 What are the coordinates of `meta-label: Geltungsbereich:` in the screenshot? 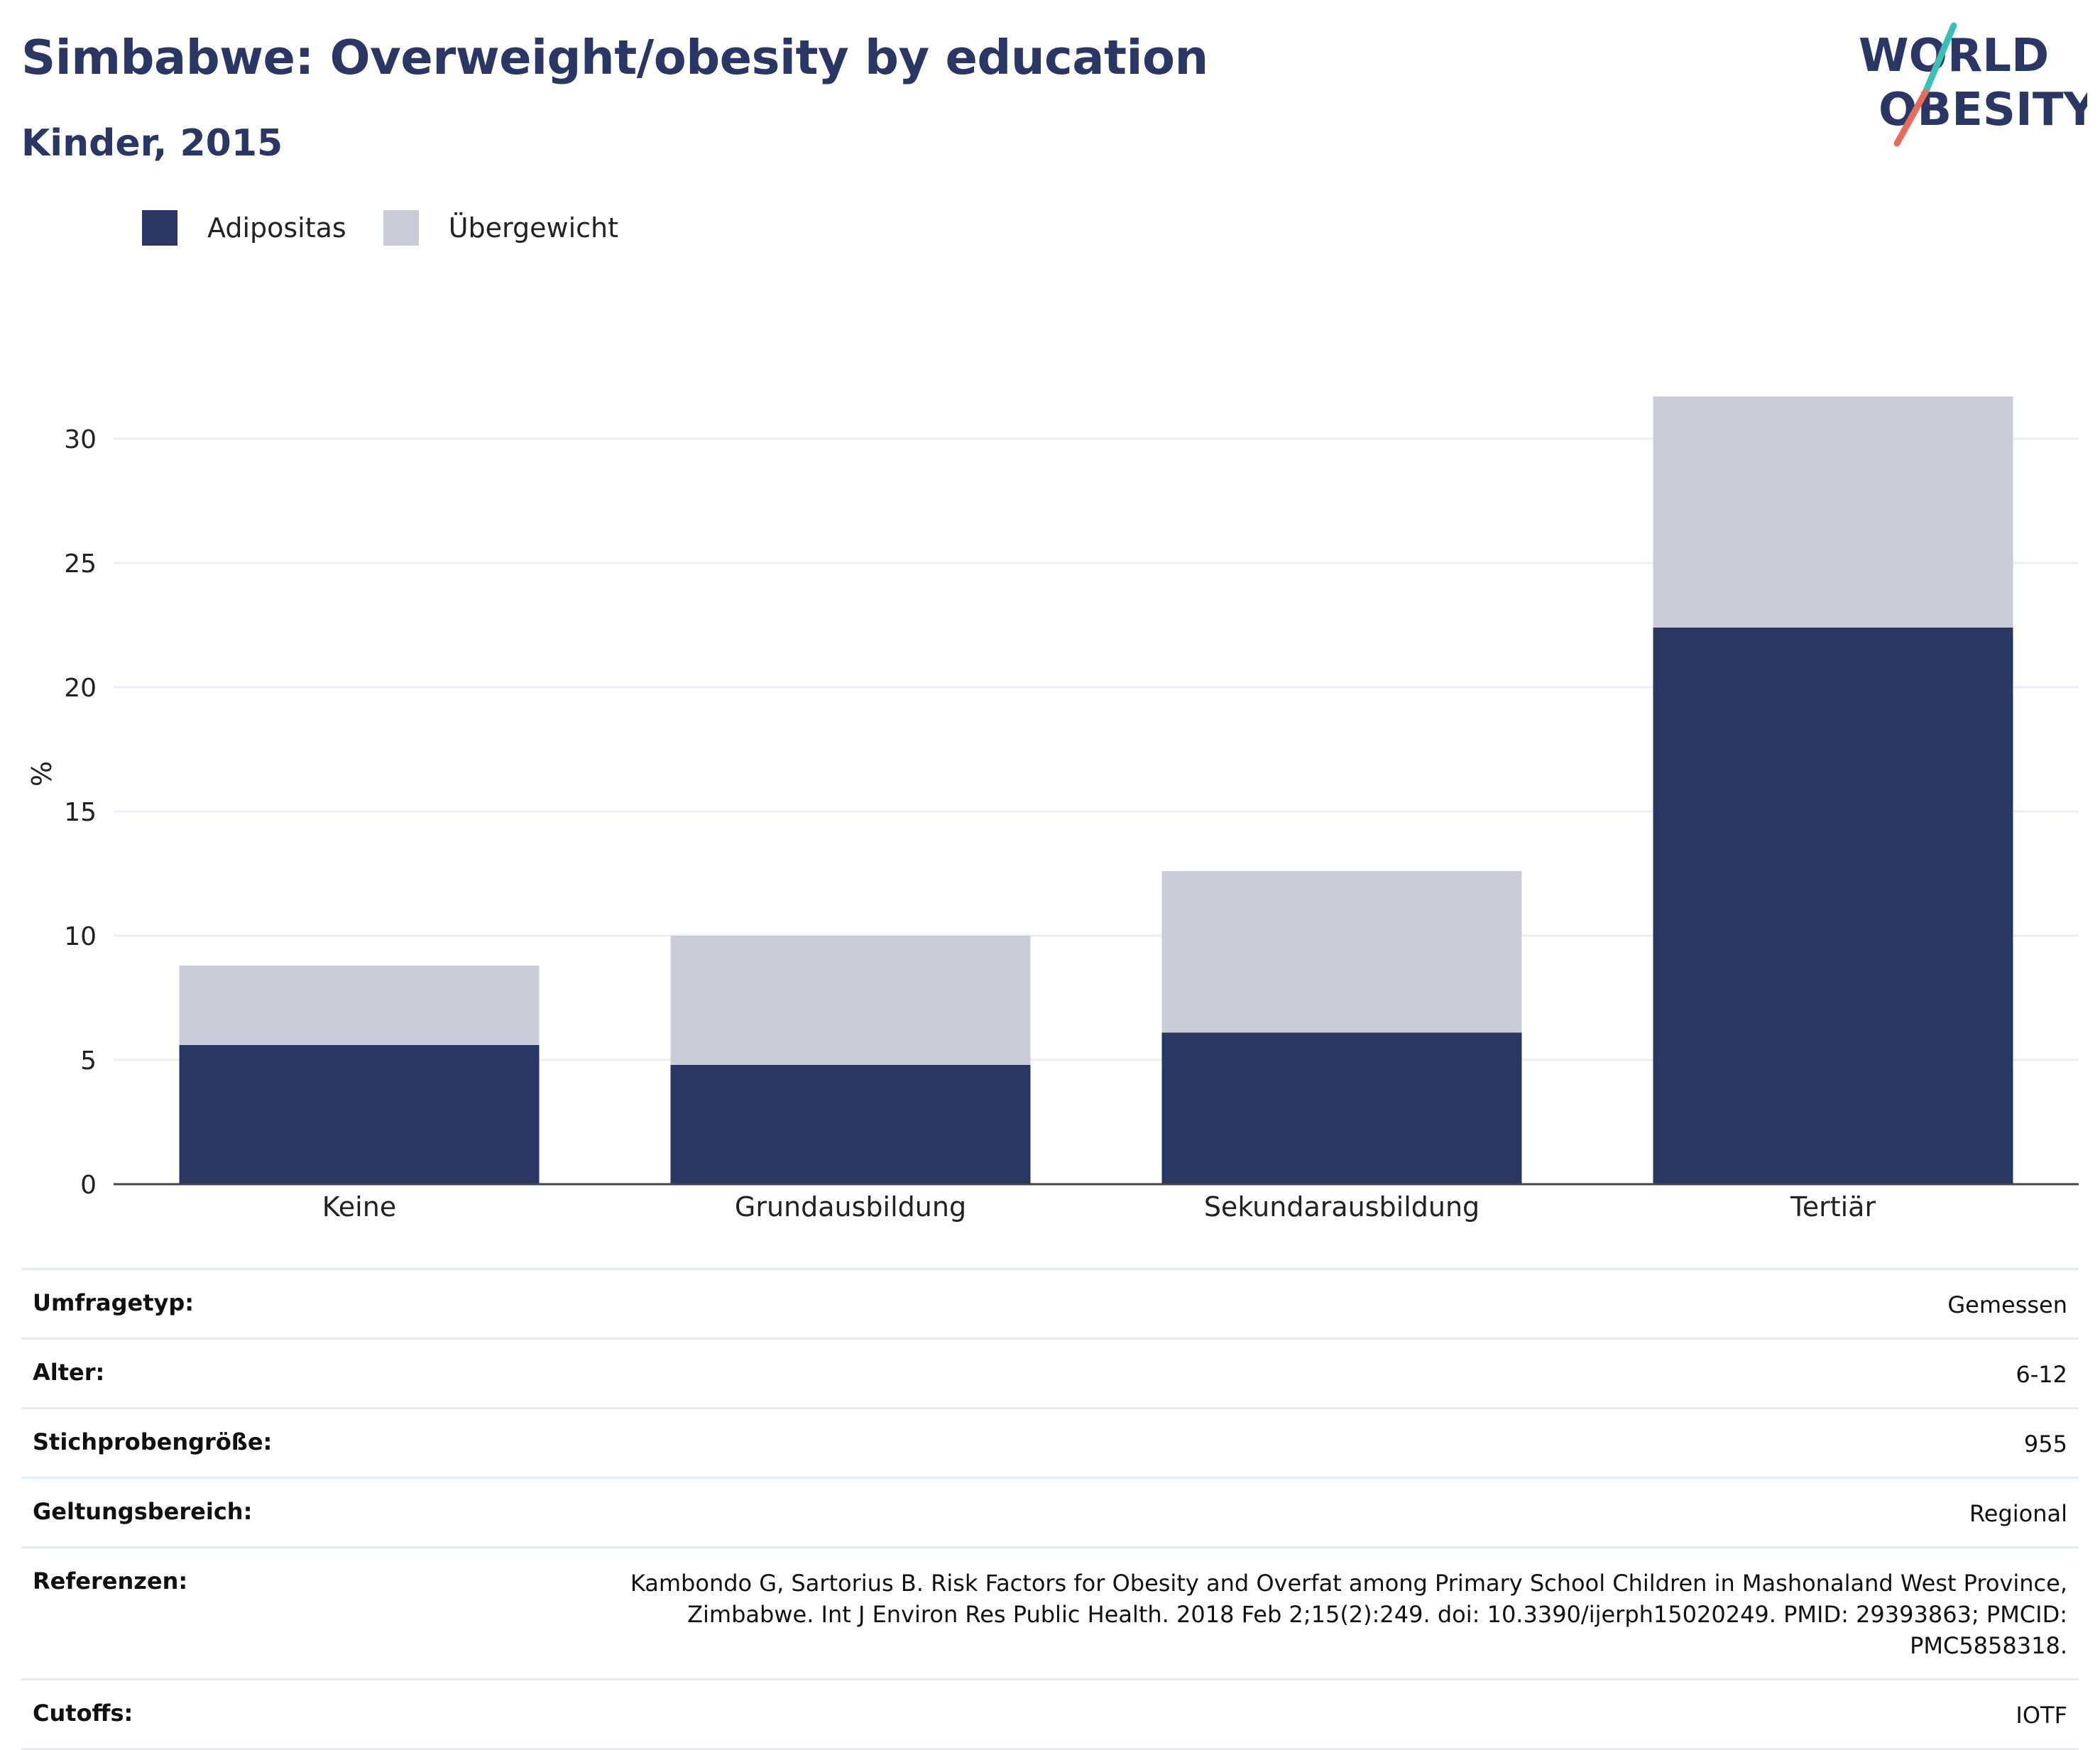 It's located at (143, 1511).